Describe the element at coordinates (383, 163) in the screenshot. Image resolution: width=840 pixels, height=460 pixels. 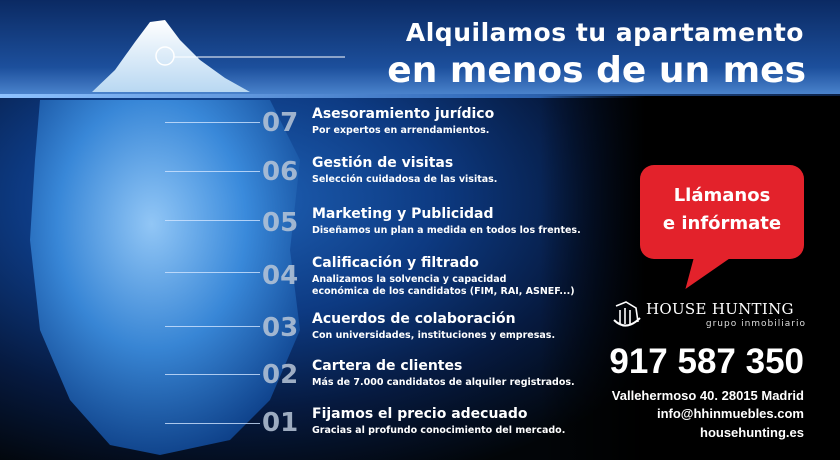
I see `step-title: Gestión de visitas` at that location.